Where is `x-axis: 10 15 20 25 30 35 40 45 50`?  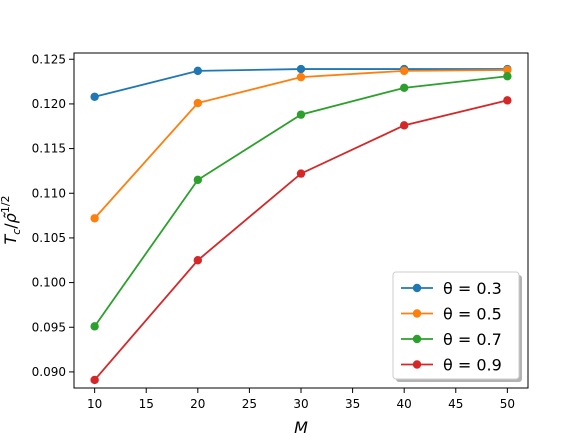 x-axis: 10 15 20 25 30 35 40 45 50 is located at coordinates (301, 399).